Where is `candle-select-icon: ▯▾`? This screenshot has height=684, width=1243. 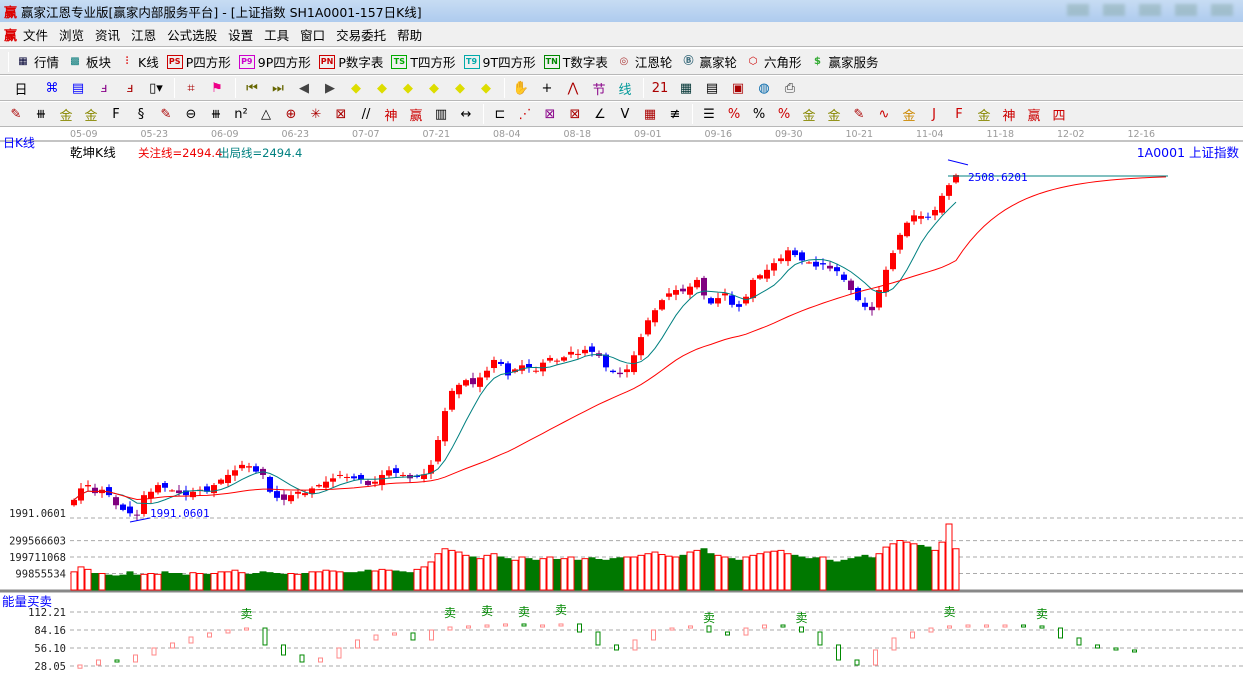 candle-select-icon: ▯▾ is located at coordinates (156, 88).